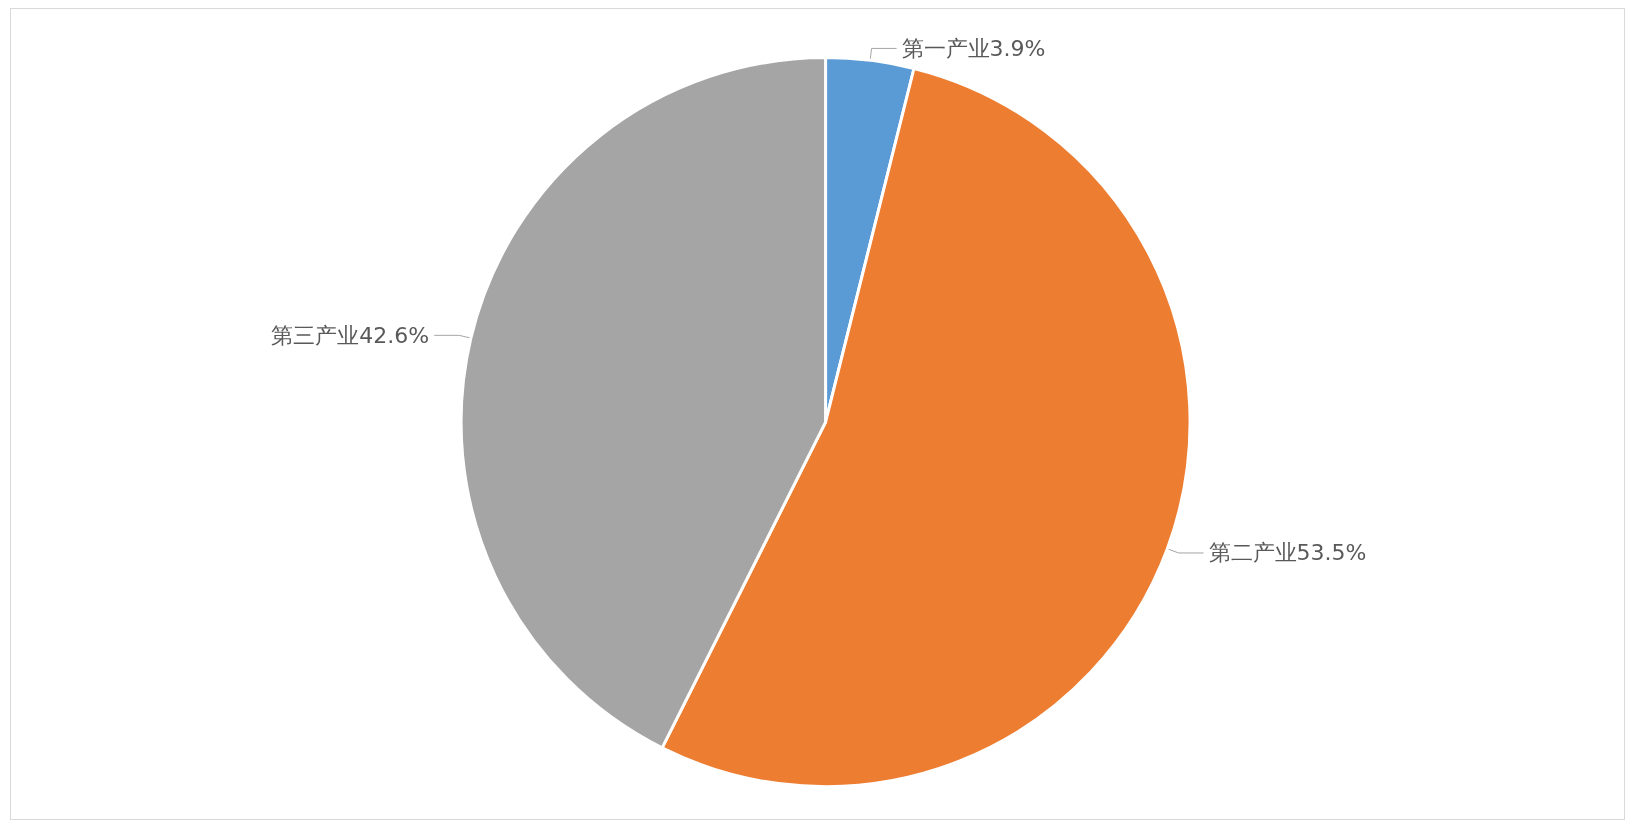 This screenshot has height=829, width=1637. I want to click on slice-label: 第二产业53.5%, so click(1287, 553).